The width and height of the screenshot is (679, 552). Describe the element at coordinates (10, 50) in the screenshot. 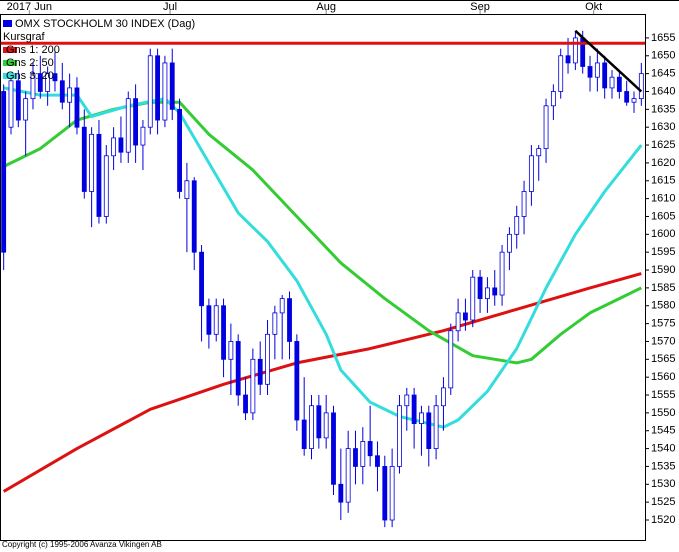

I see `legend-swatch` at that location.